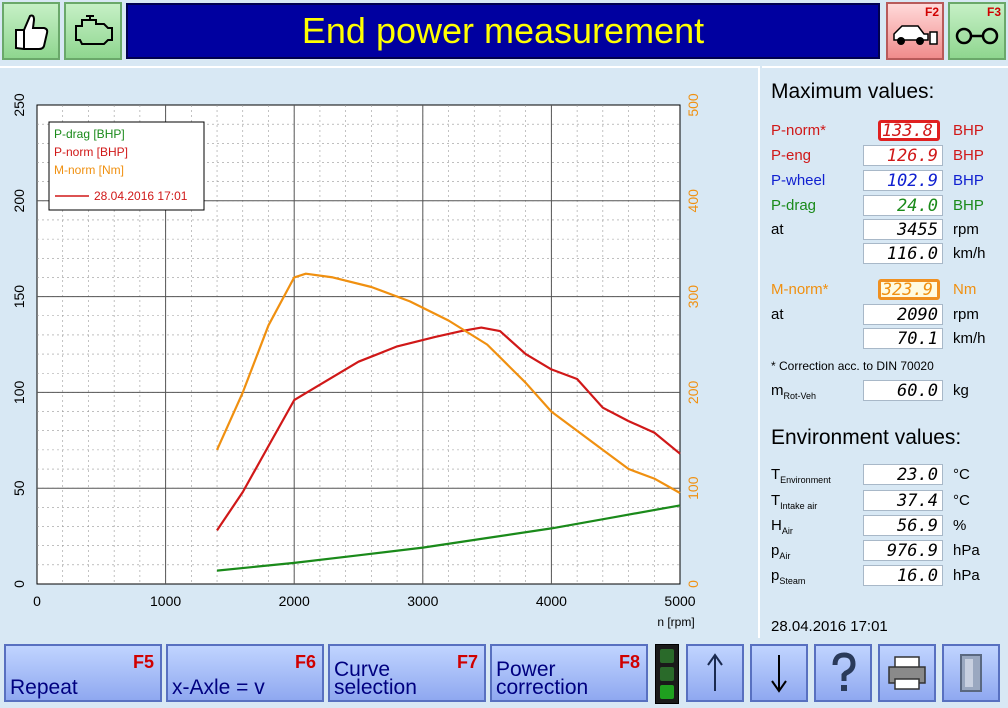  I want to click on max-value-label: P-wheel, so click(798, 180).